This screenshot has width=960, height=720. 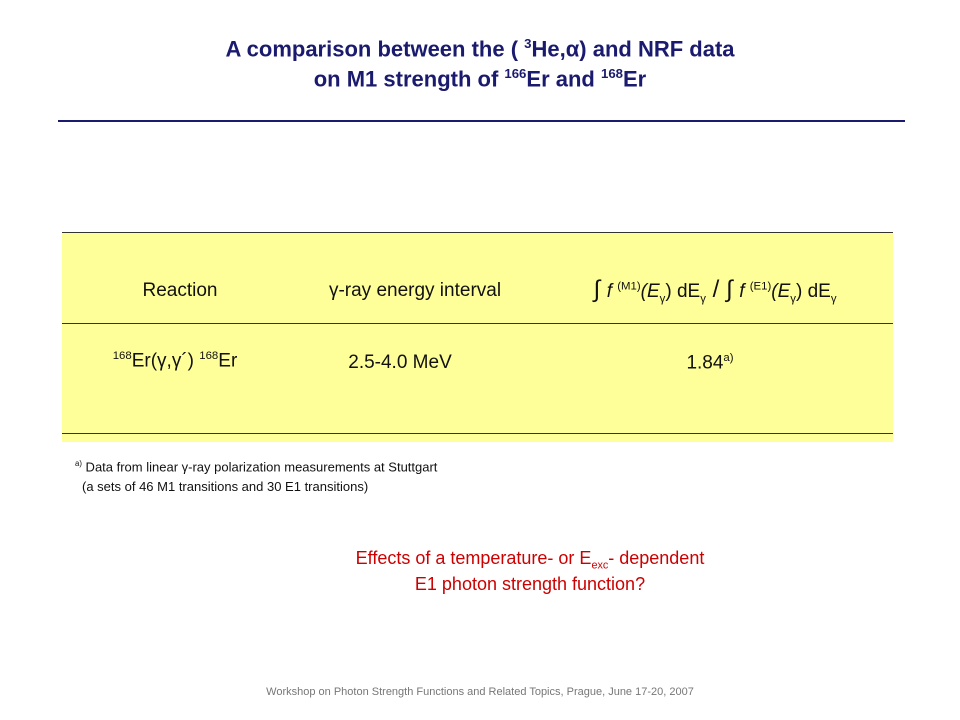 I want to click on row-cell: 168Er(γ,γ´) 168Er, so click(x=175, y=361).